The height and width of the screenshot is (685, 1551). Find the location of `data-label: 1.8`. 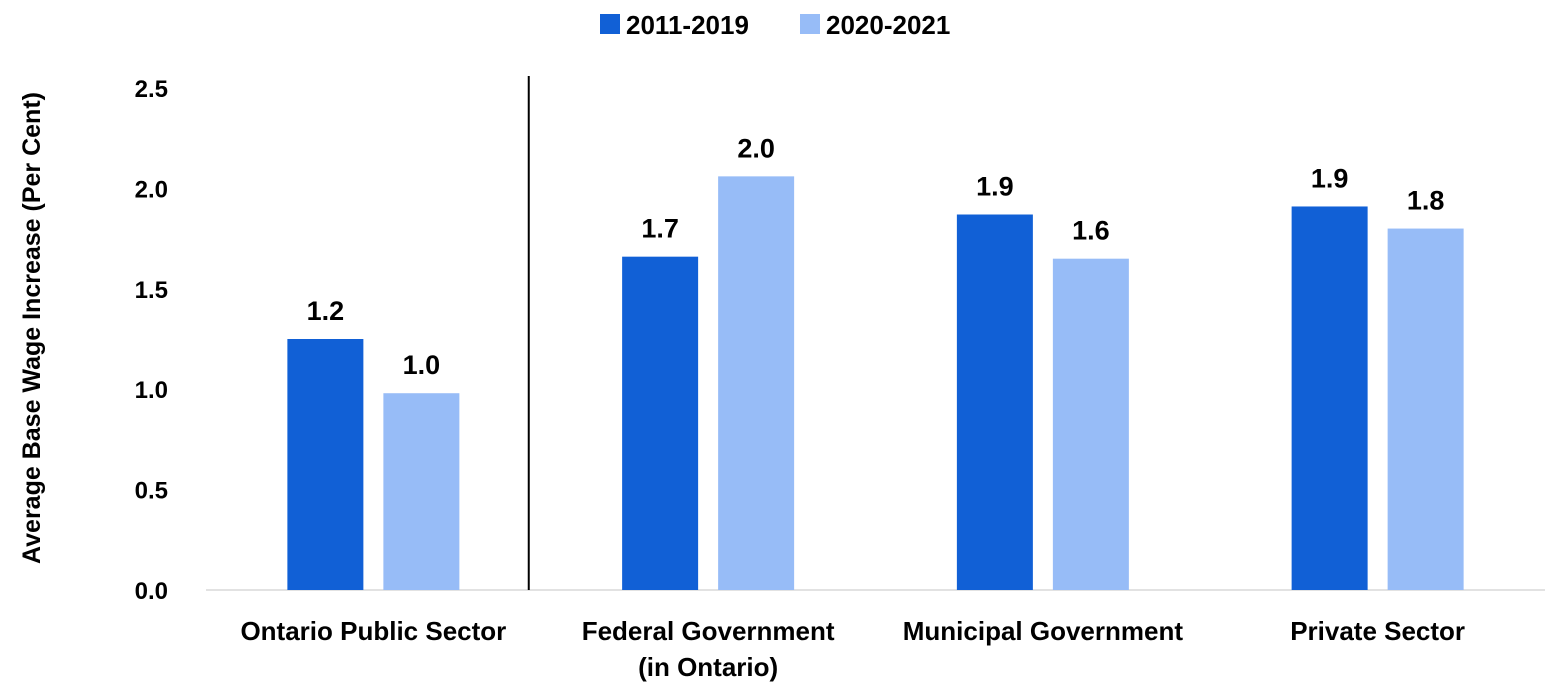

data-label: 1.8 is located at coordinates (1426, 201).